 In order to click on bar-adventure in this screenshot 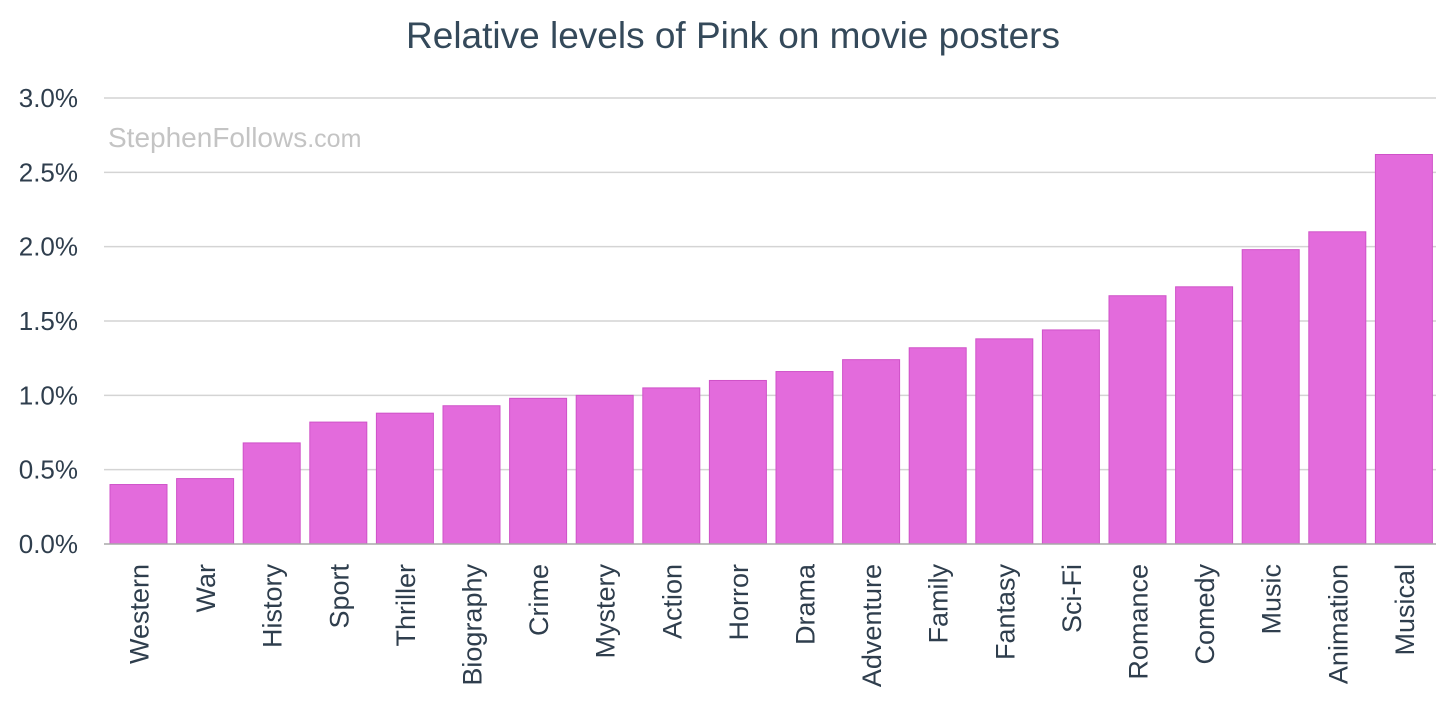, I will do `click(871, 452)`.